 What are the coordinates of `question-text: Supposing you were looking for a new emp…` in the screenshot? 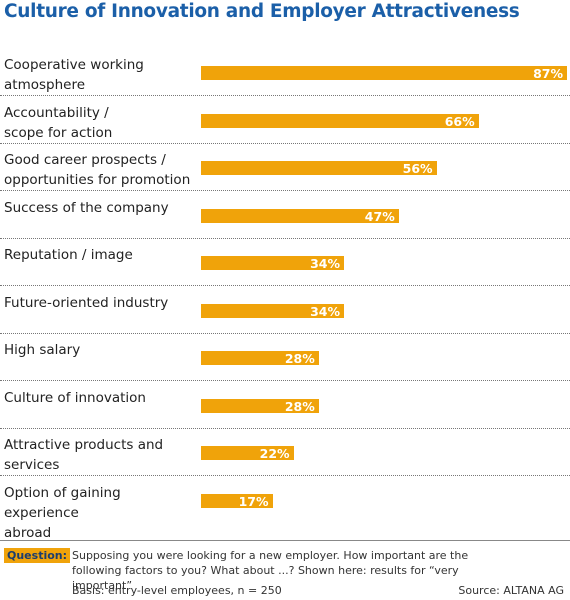 It's located at (270, 570).